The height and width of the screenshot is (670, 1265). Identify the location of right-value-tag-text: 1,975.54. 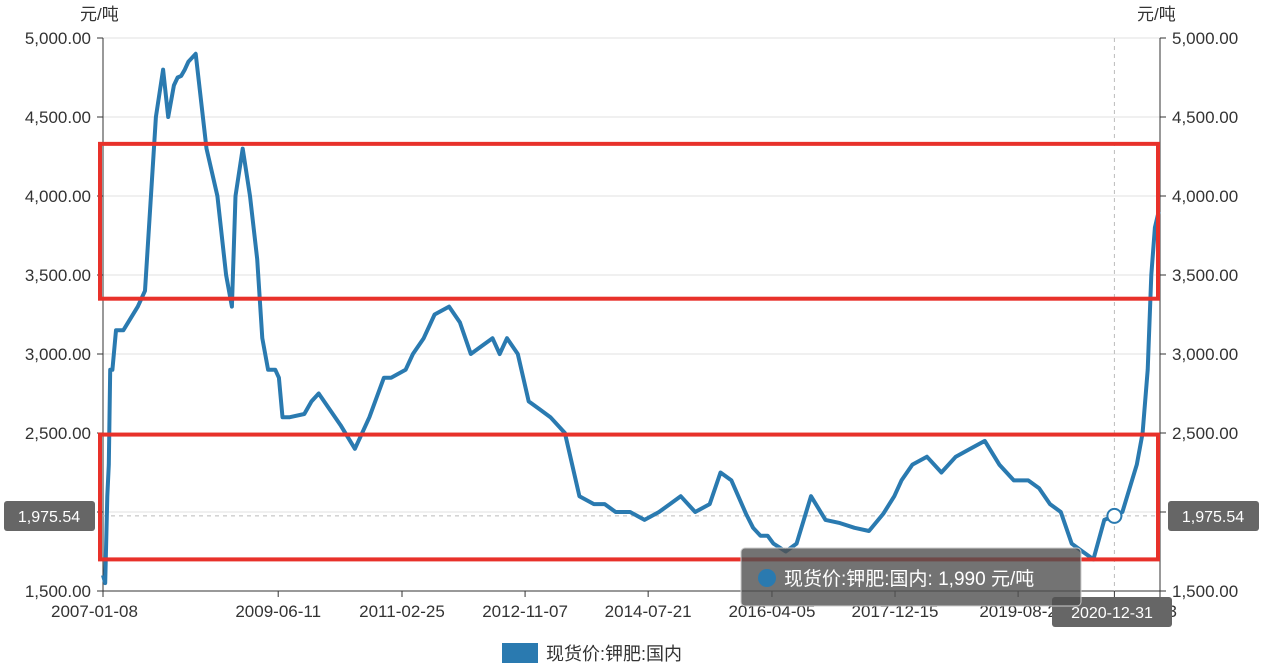
(1213, 517).